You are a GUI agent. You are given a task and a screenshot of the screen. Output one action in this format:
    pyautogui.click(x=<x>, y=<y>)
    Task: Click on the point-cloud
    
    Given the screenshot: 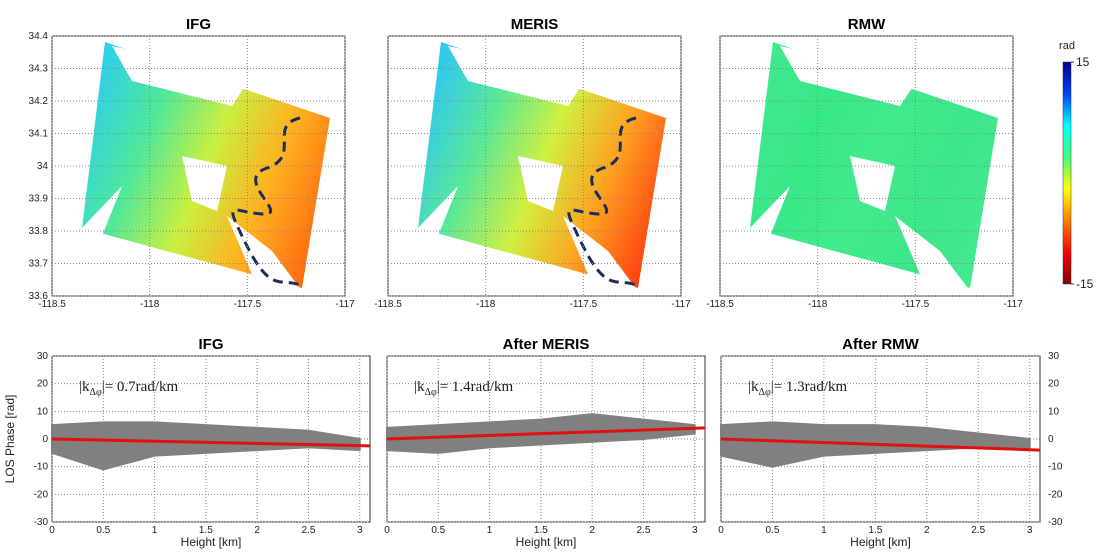 What is the action you would take?
    pyautogui.click(x=206, y=446)
    